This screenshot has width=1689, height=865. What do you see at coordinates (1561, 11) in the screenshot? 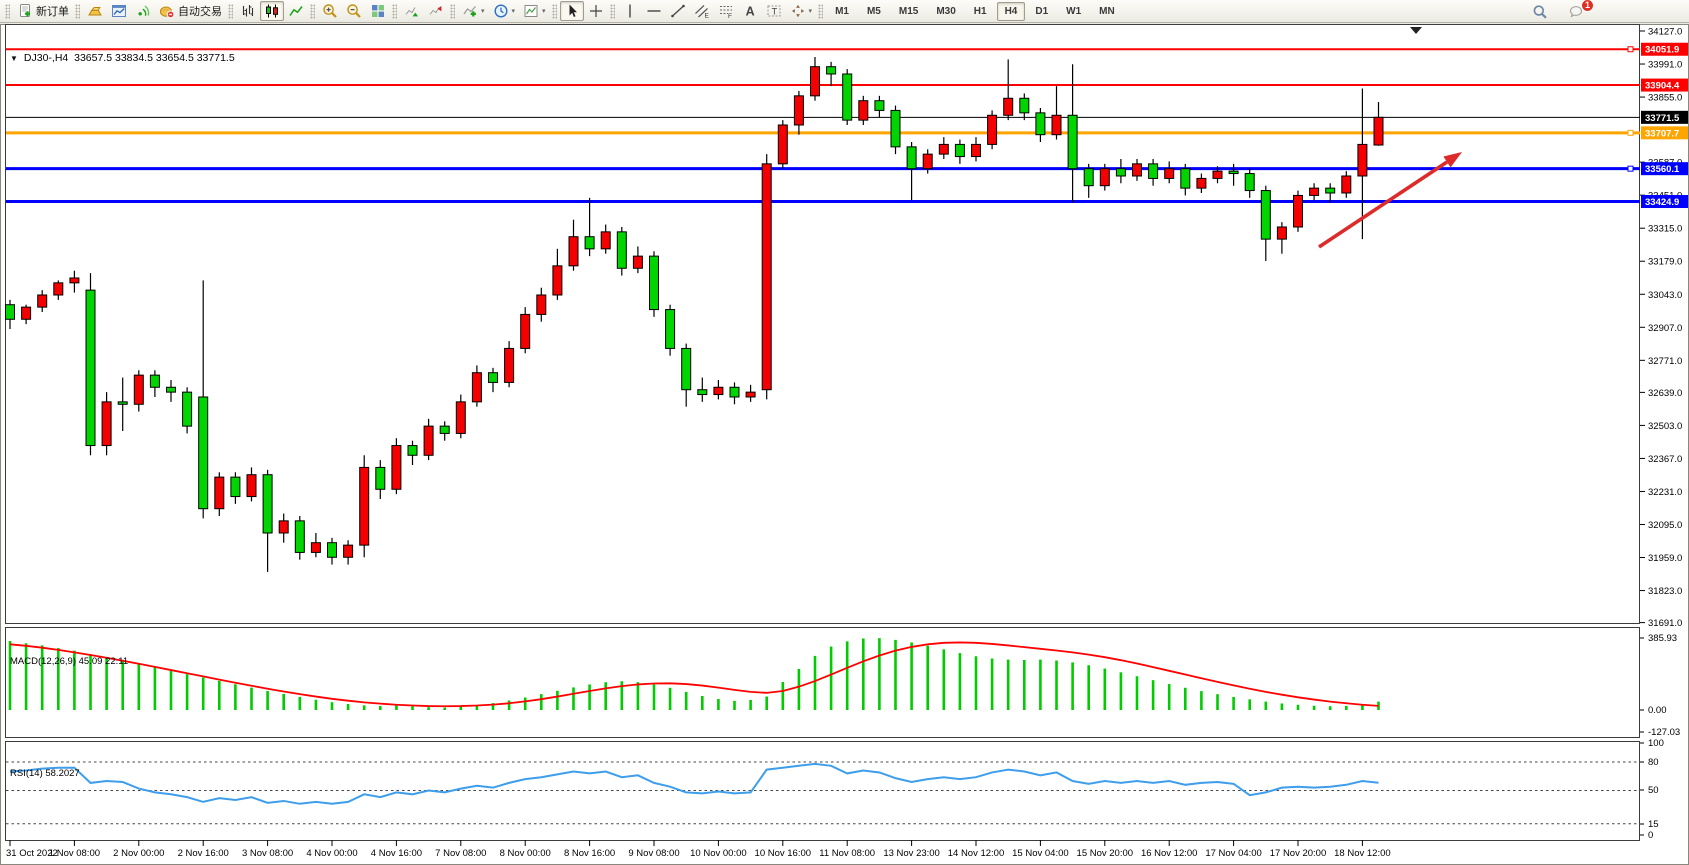
I see `toolbar-right: 1` at bounding box center [1561, 11].